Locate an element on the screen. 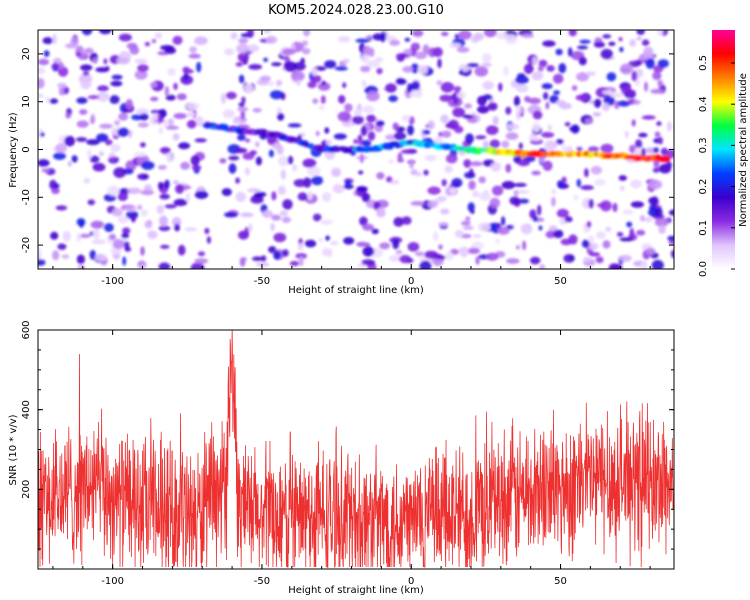 The height and width of the screenshot is (600, 750). chart-title: KOM5.2024.028.23.00.G10 is located at coordinates (356, 10).